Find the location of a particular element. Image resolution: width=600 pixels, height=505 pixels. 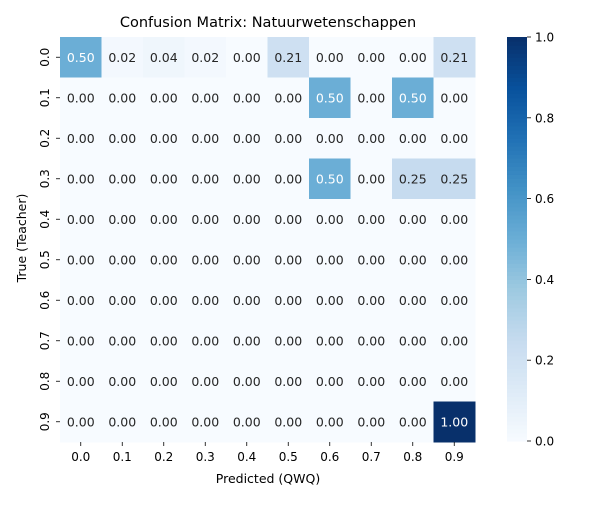

cell-value-label: 0.25 is located at coordinates (413, 178).